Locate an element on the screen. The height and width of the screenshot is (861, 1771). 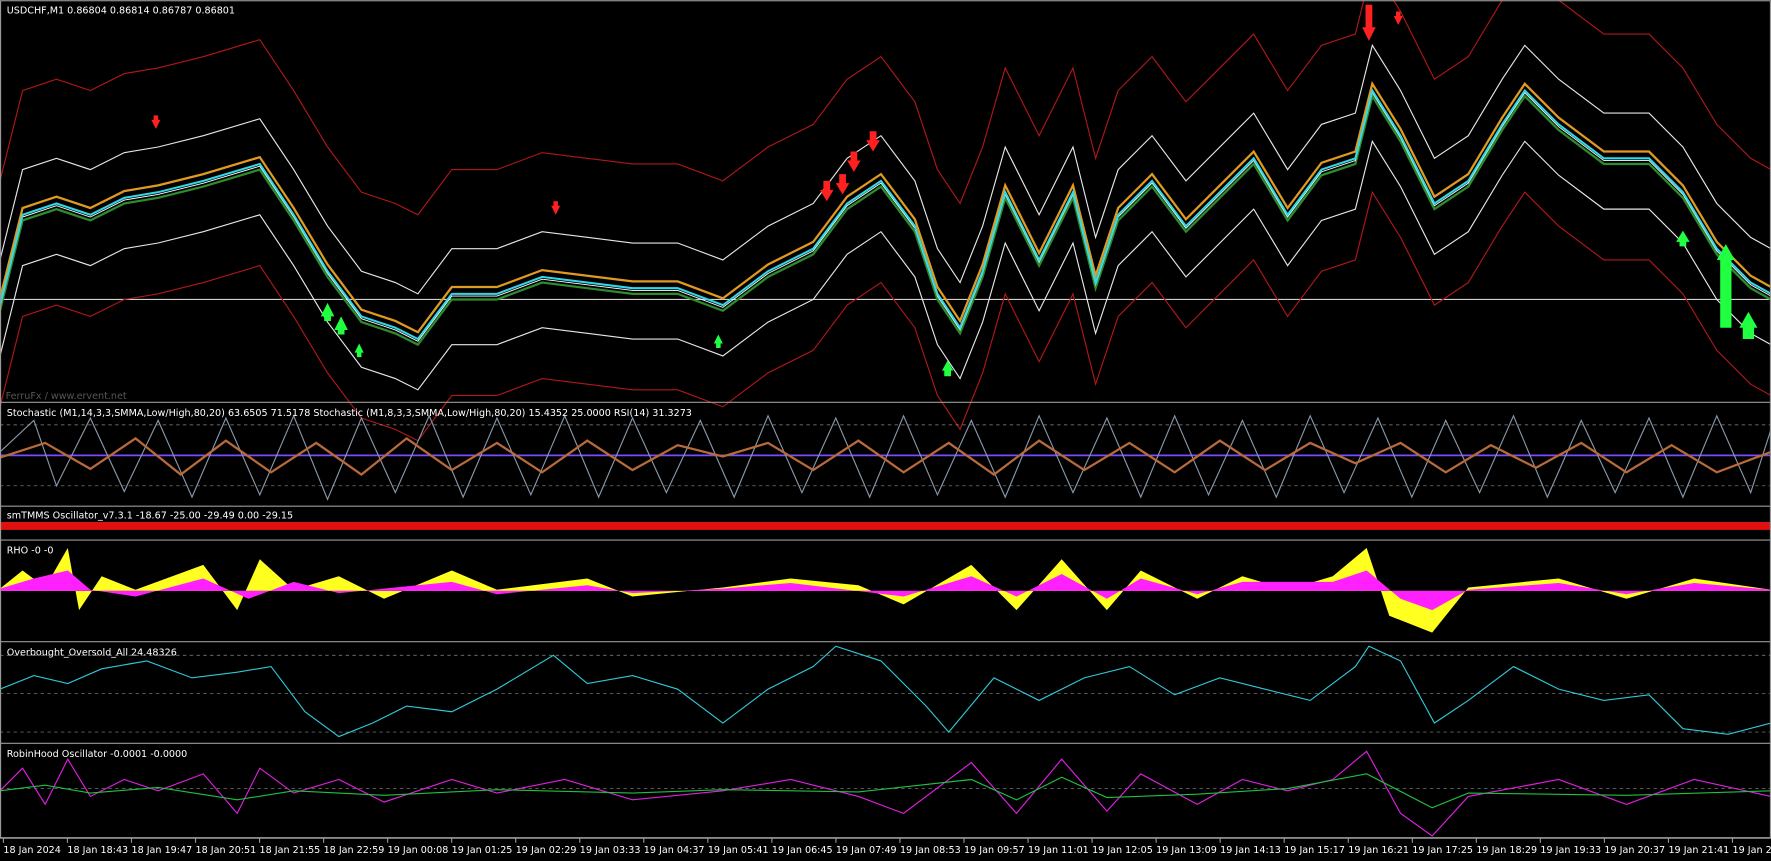
time-label: 19 Jan 16:21 is located at coordinates (1378, 850).